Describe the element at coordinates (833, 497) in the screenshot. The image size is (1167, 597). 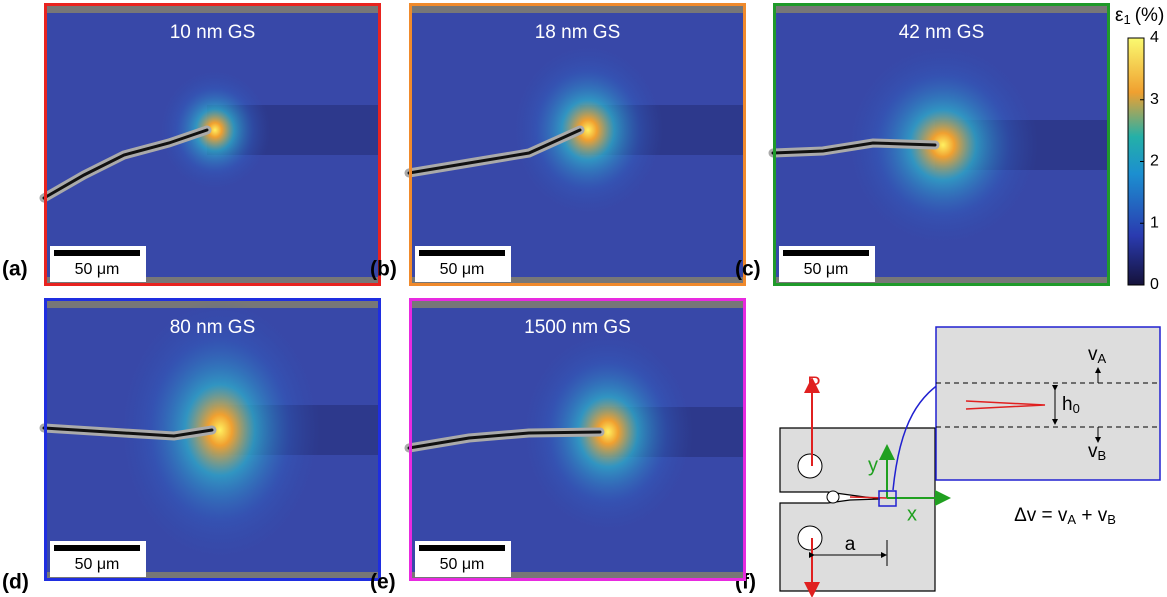
I see `notch` at that location.